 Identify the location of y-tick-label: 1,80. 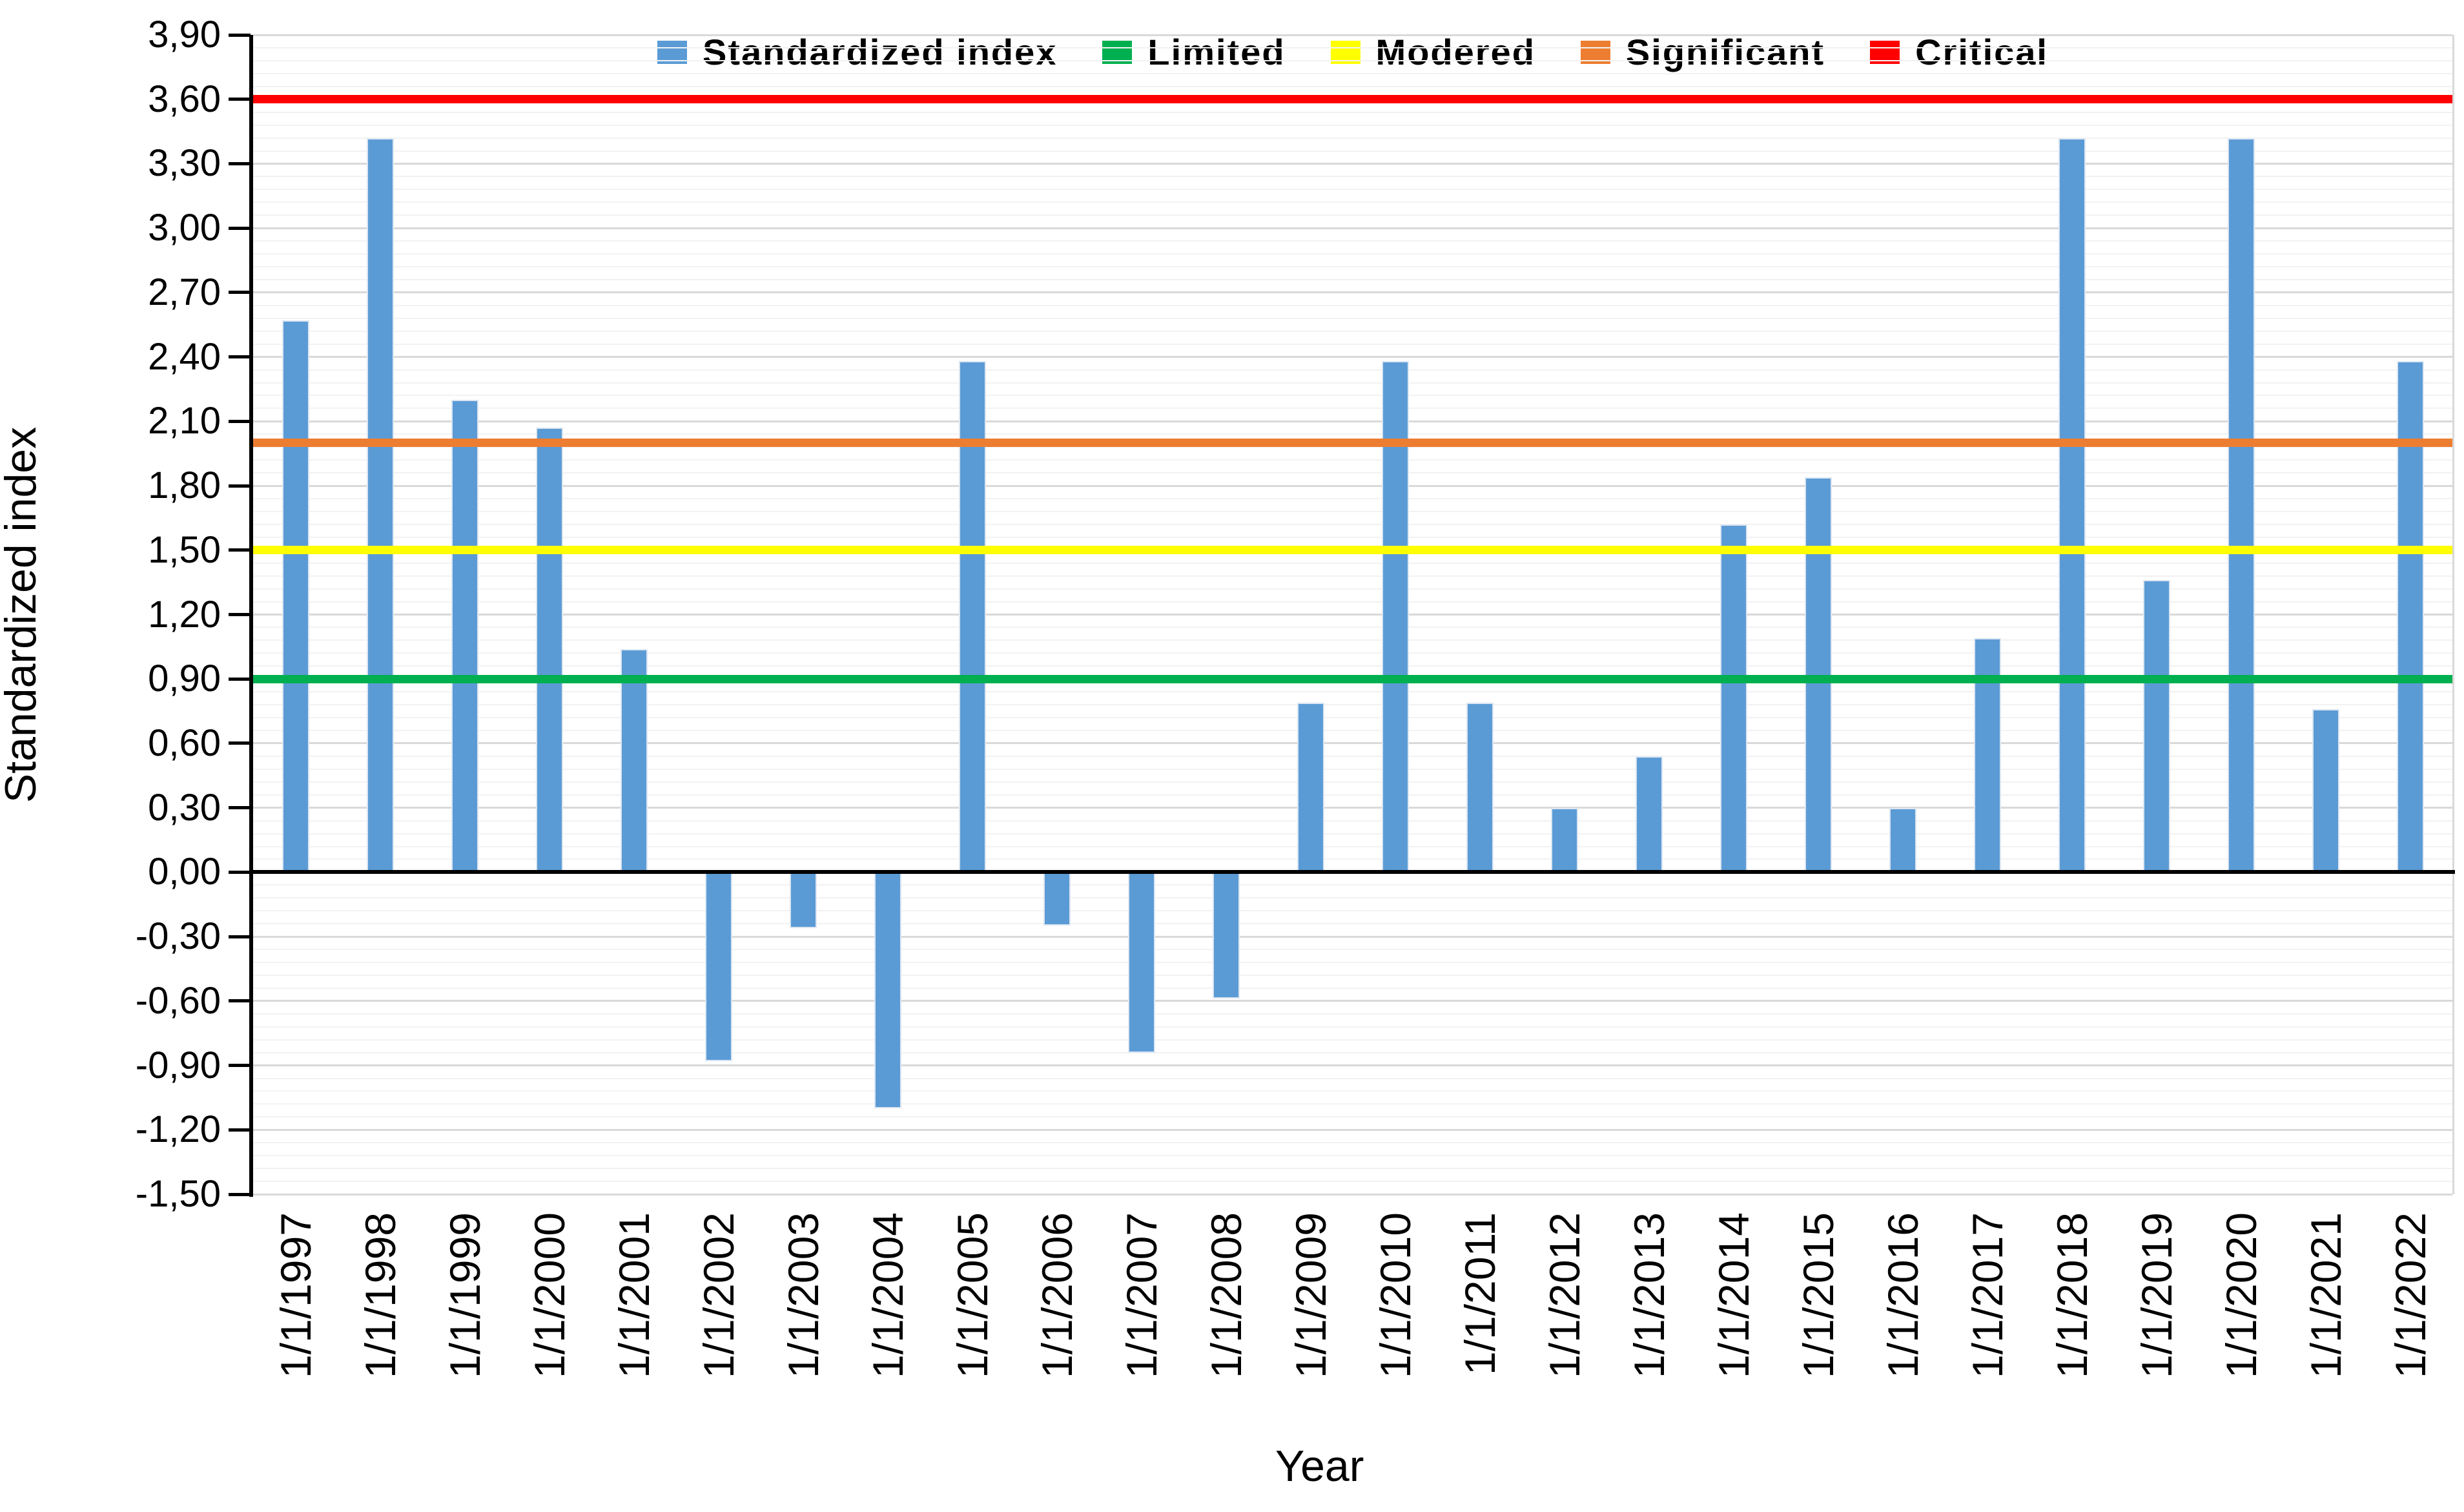
(185, 485).